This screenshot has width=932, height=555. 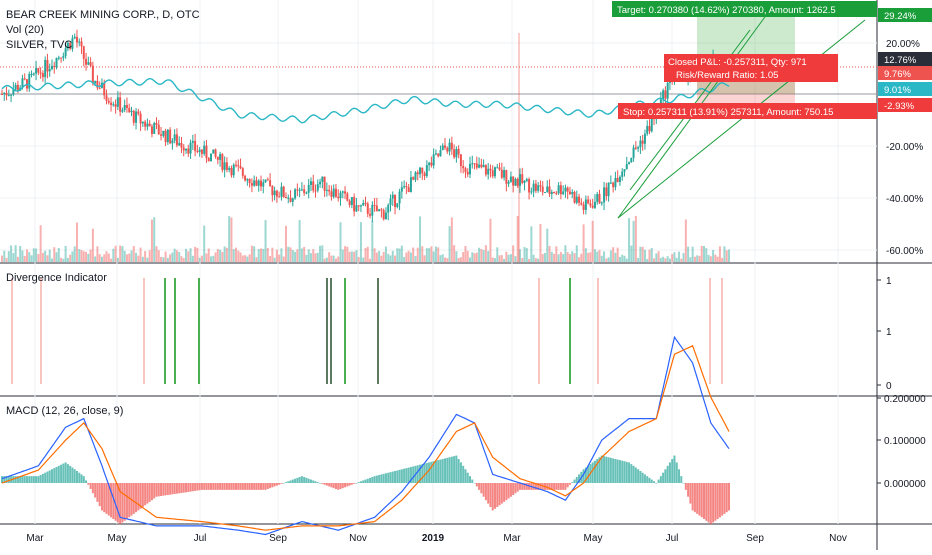 What do you see at coordinates (365, 100) in the screenshot?
I see `silver-path` at bounding box center [365, 100].